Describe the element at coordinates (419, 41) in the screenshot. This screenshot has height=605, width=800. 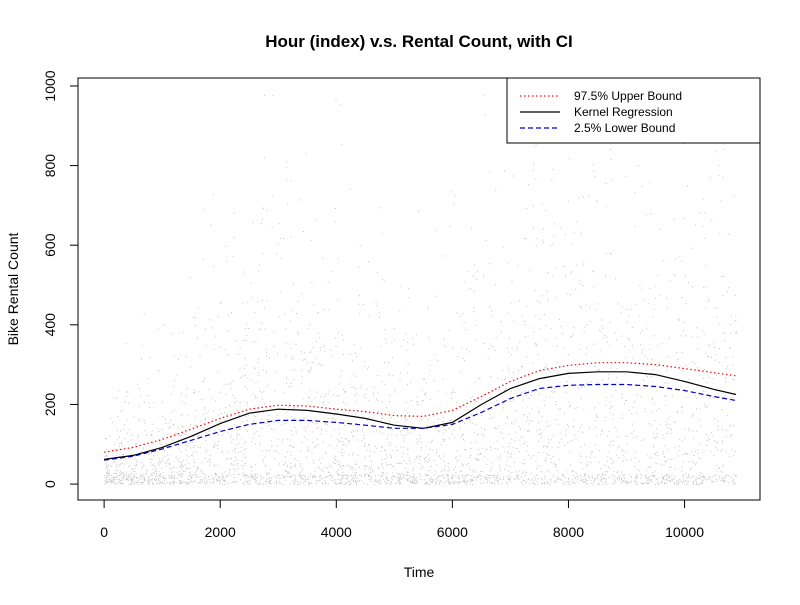
I see `chart-title: Hour (index) v.s. Rental Count, with CI` at that location.